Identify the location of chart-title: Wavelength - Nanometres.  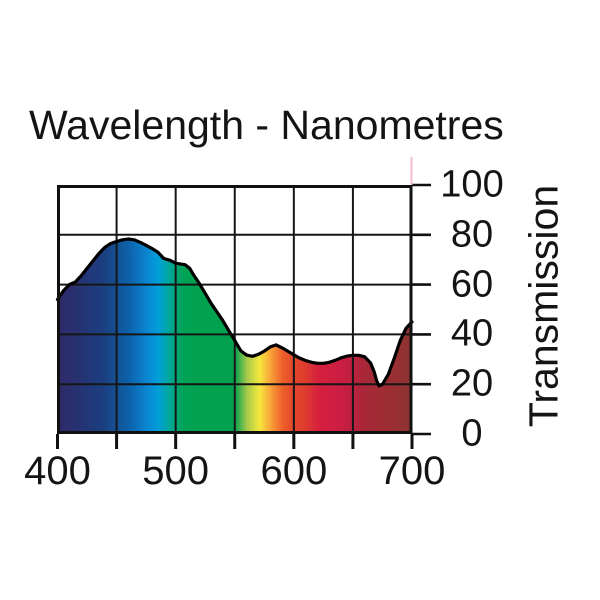
(266, 125).